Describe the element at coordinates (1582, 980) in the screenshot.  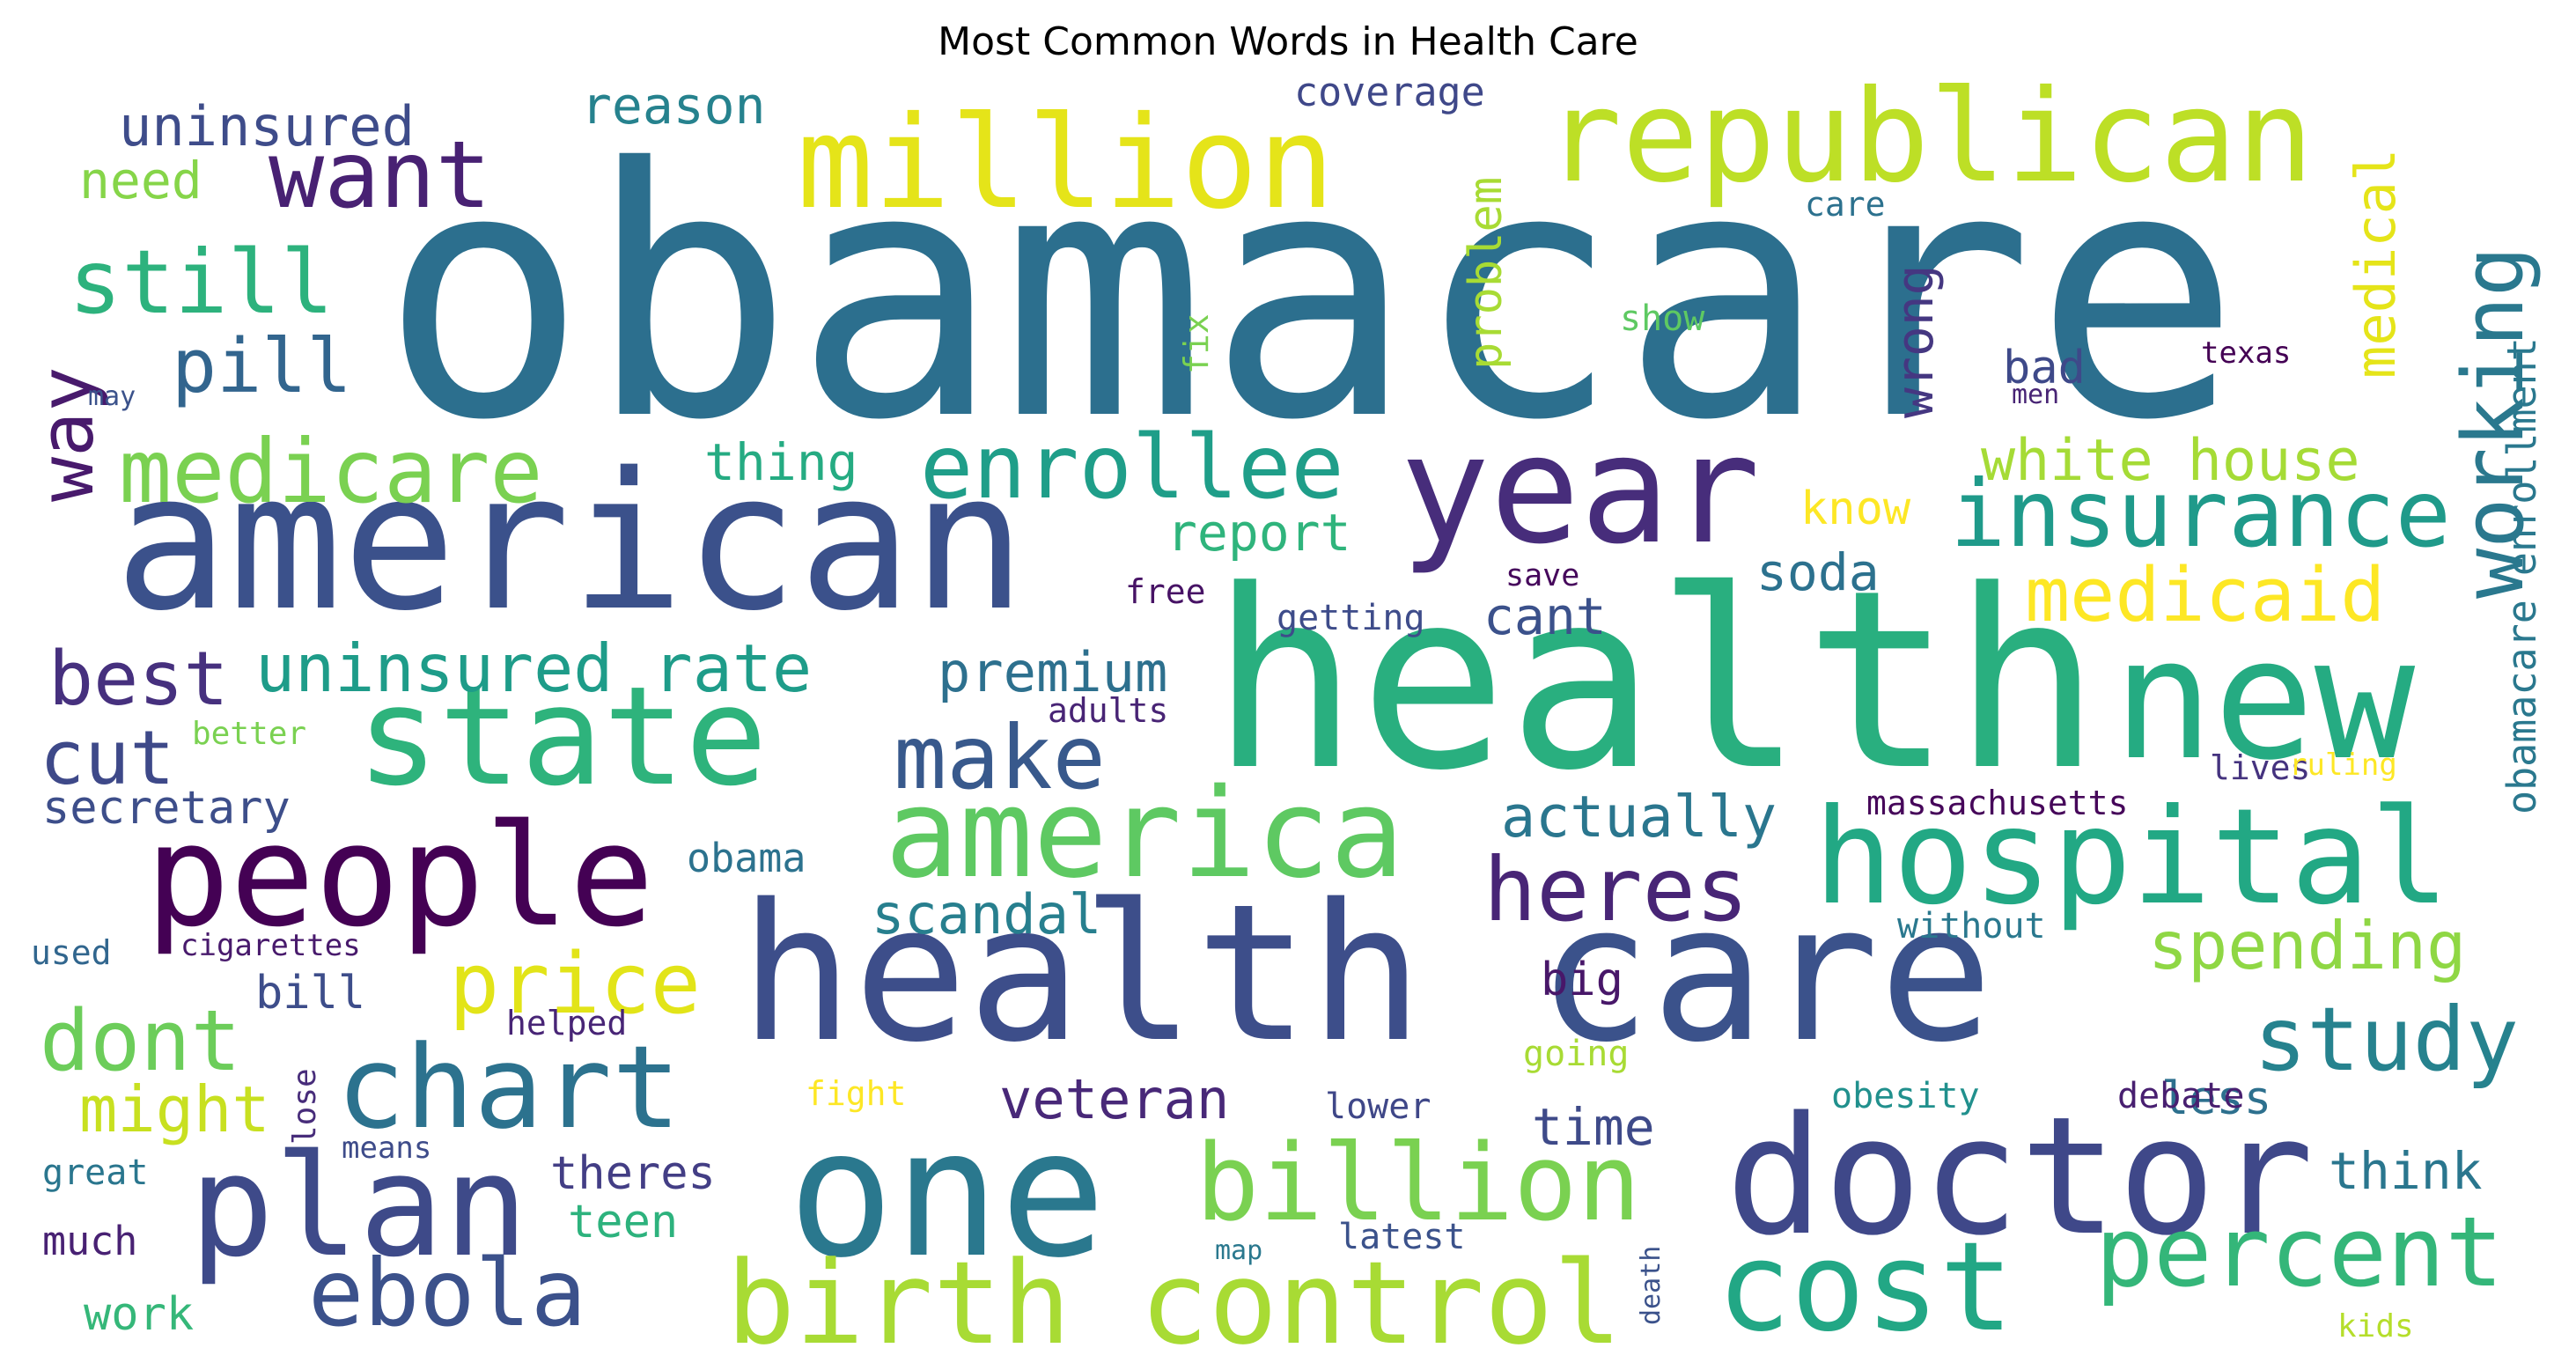
I see `word-big: big` at that location.